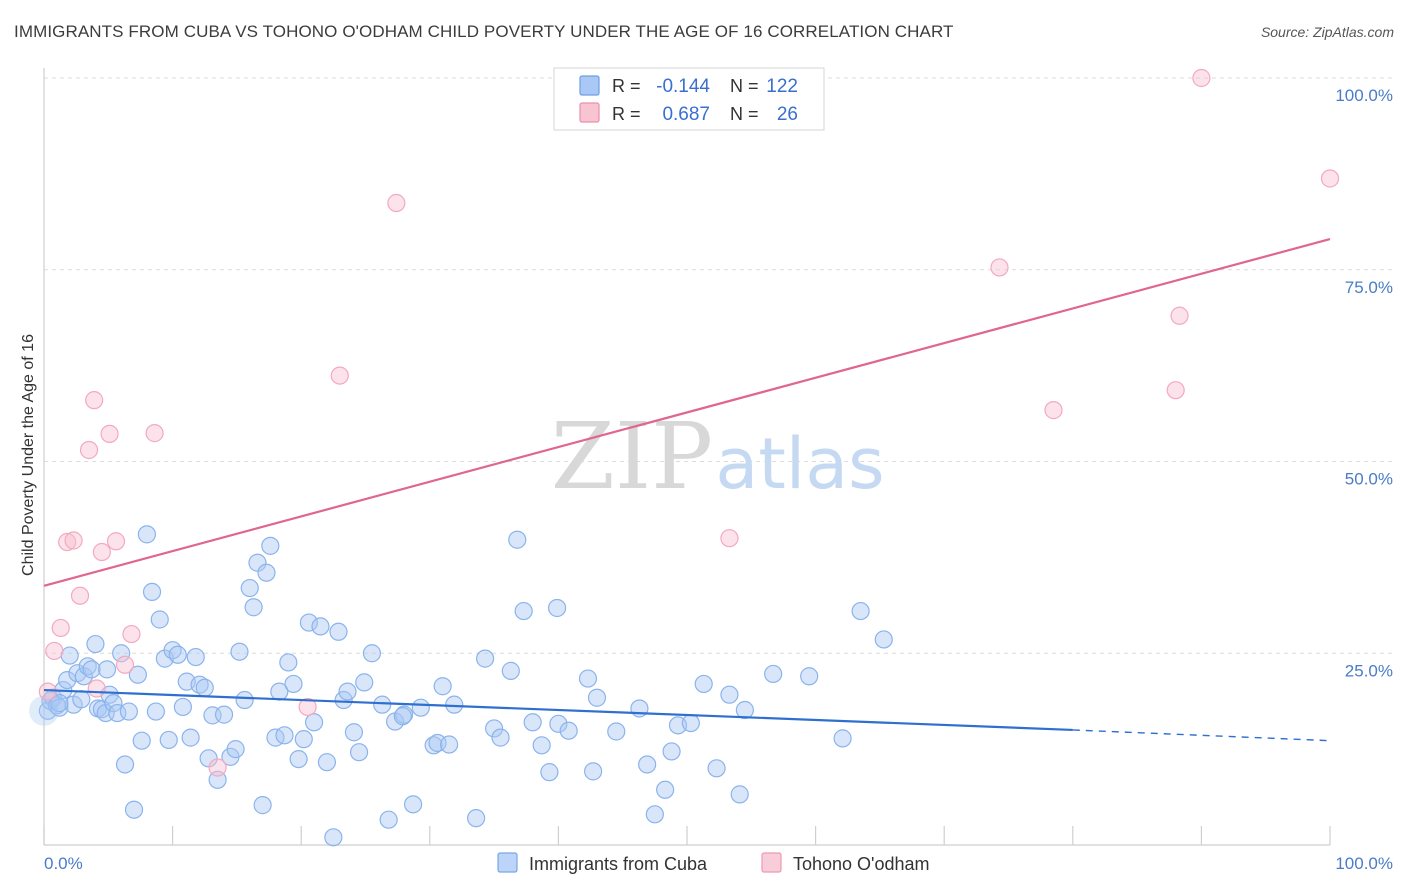 The height and width of the screenshot is (892, 1406). Describe the element at coordinates (1364, 863) in the screenshot. I see `x-tick-label-max: 100.0%` at that location.